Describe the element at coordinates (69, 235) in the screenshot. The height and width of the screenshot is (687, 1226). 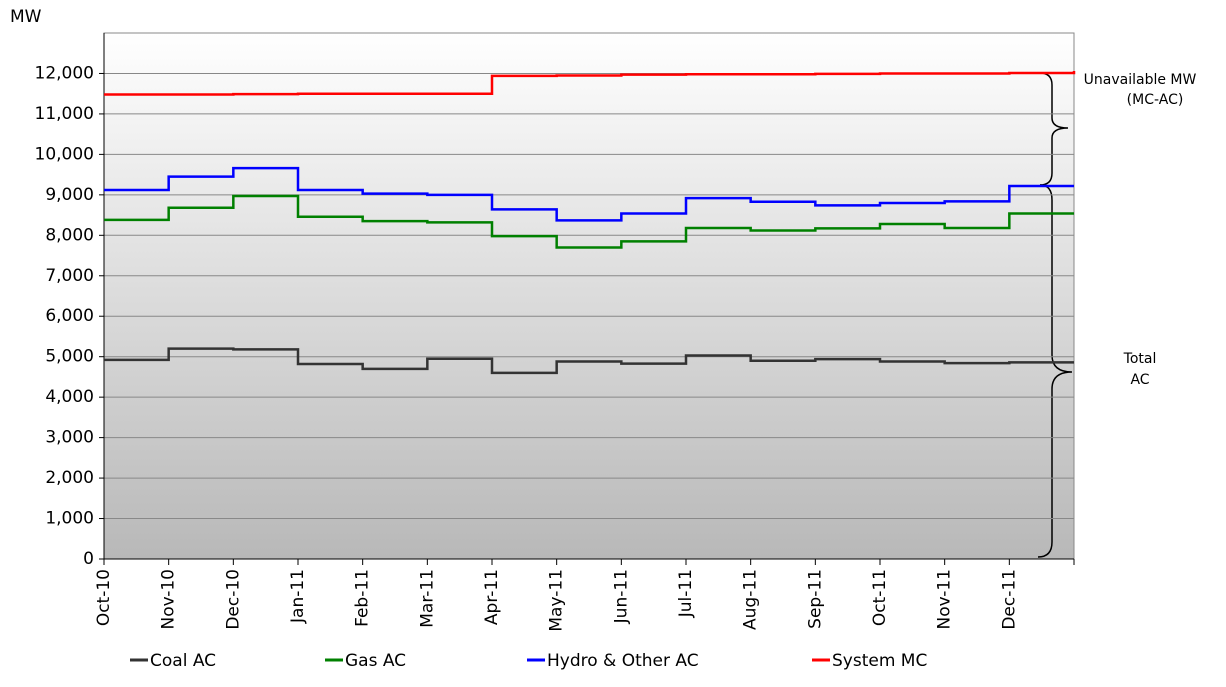
I see `y-tick-label: 8,000` at that location.